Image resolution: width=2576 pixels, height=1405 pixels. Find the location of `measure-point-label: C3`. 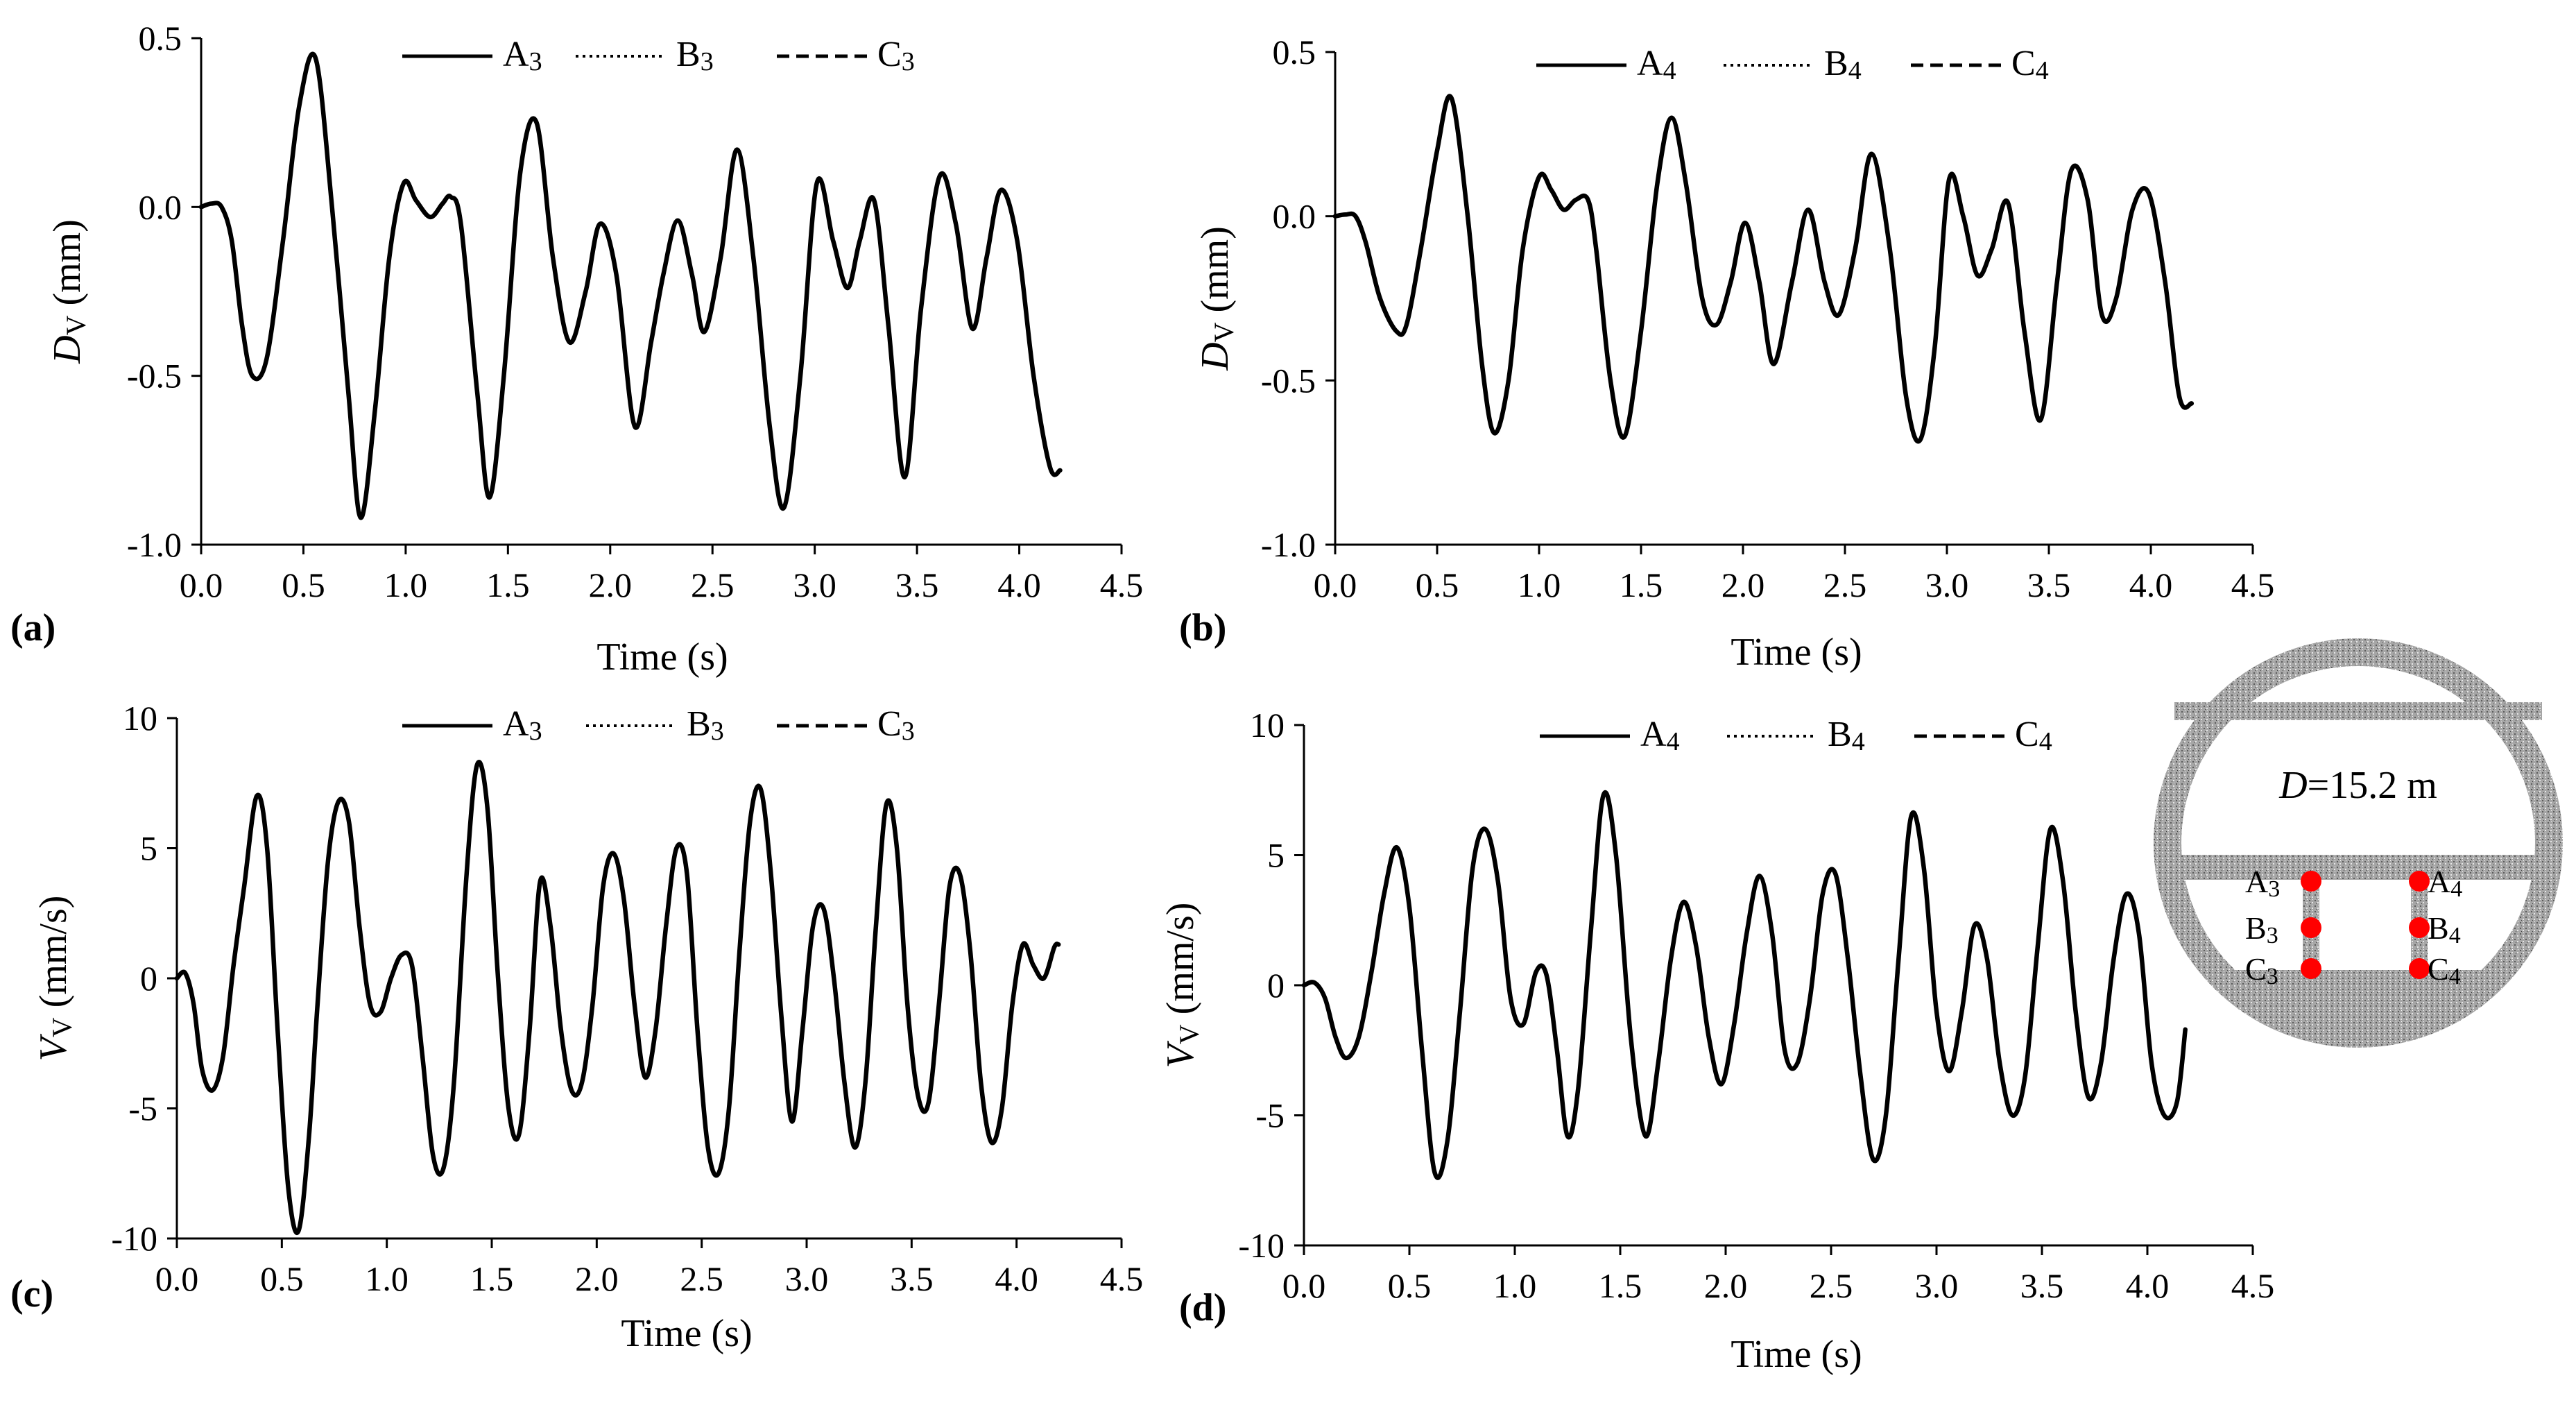

measure-point-label: C3 is located at coordinates (2261, 970).